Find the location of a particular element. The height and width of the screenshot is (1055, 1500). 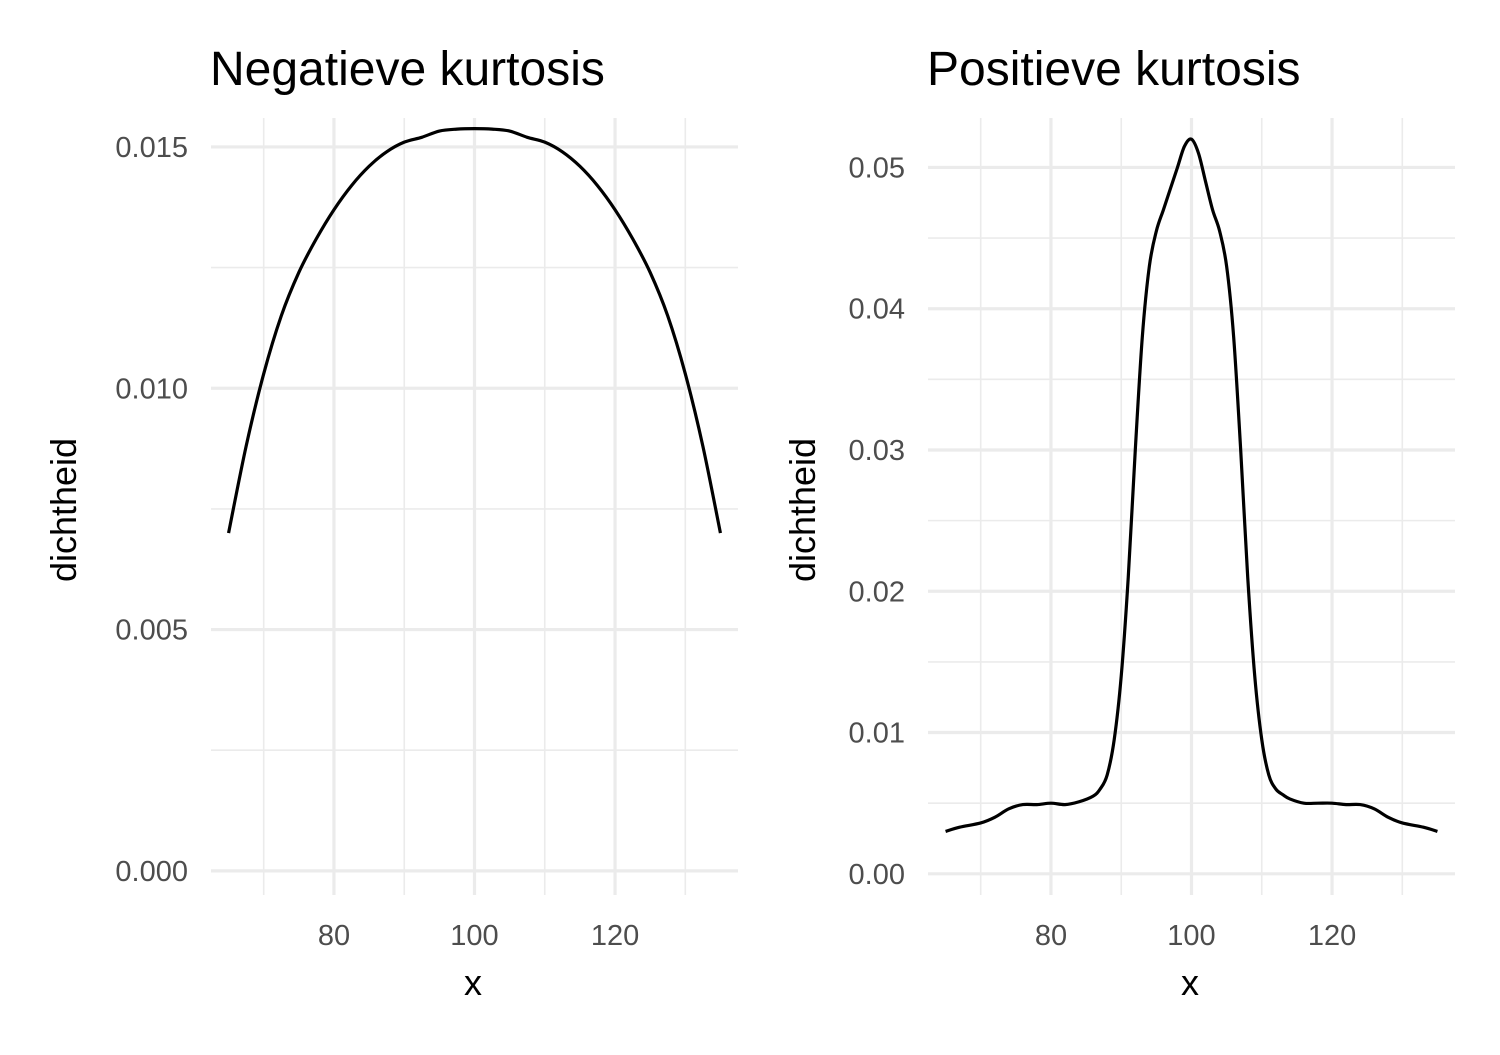

y-tick-label: 0.010 is located at coordinates (151, 389).